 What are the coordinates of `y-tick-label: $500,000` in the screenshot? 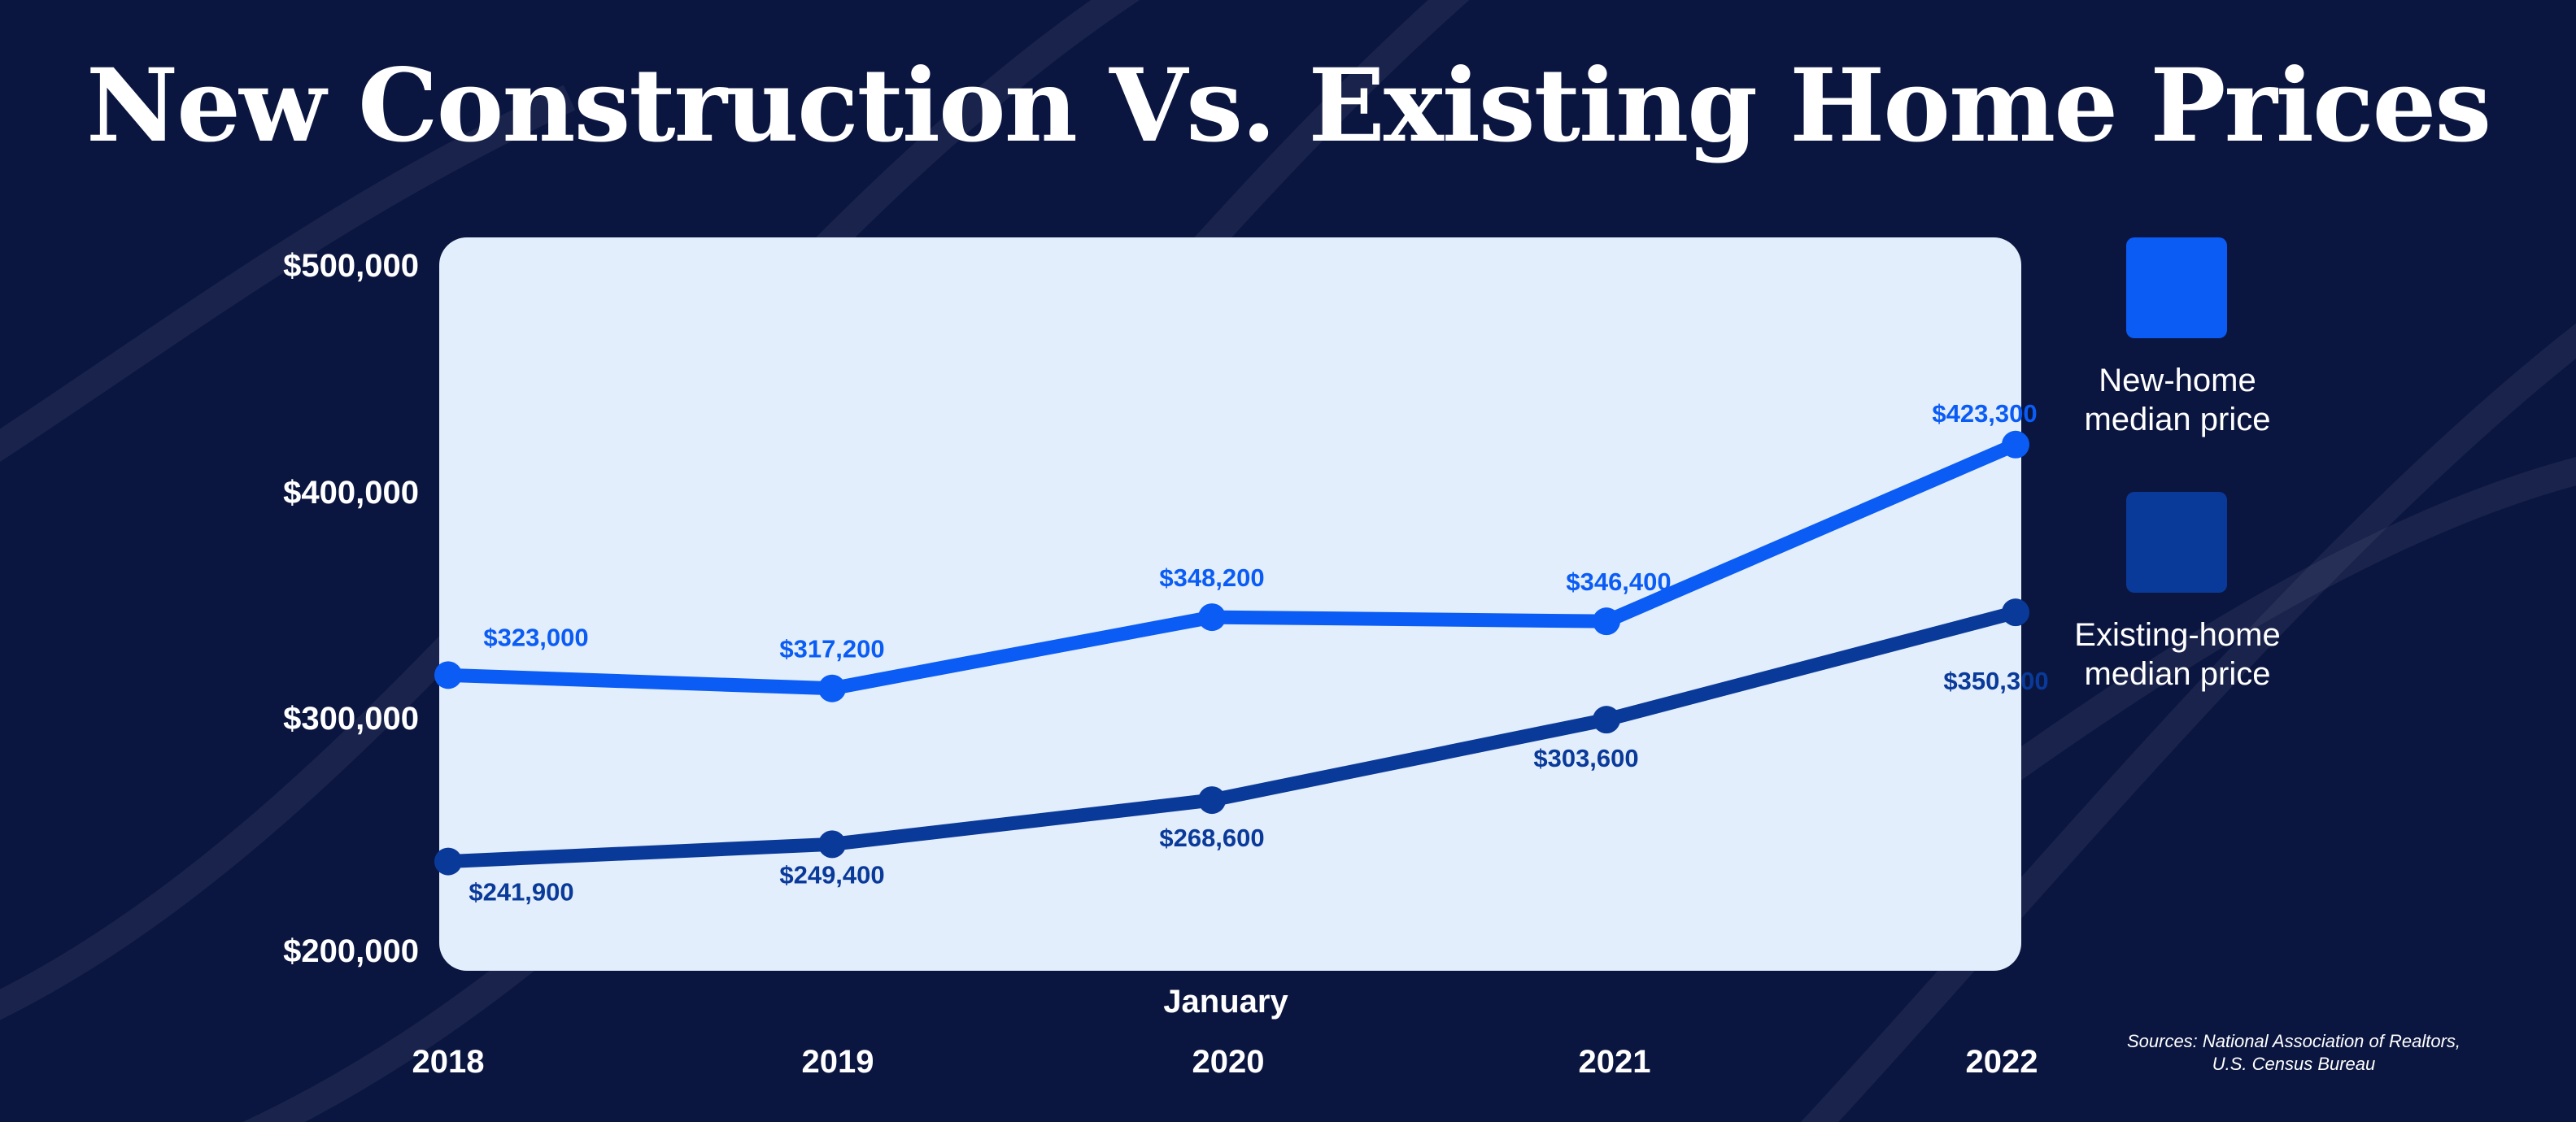 It's located at (351, 266).